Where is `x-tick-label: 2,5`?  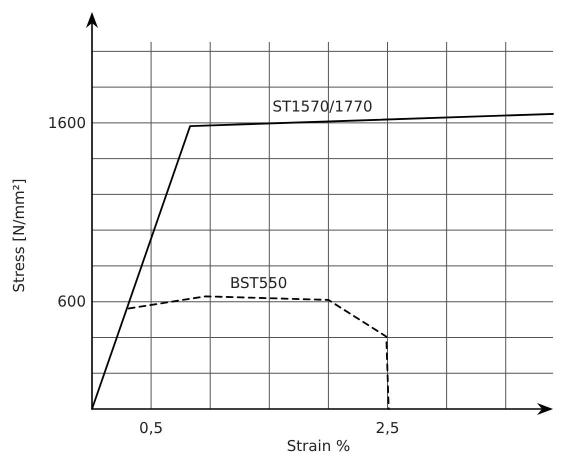
x-tick-label: 2,5 is located at coordinates (388, 428).